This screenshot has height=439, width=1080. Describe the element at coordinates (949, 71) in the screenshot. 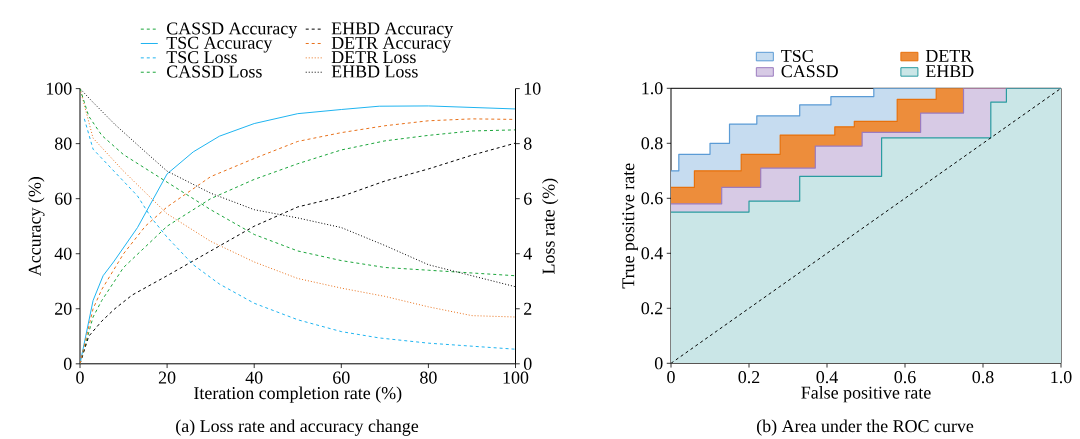

I see `legend-label: EHBD` at that location.